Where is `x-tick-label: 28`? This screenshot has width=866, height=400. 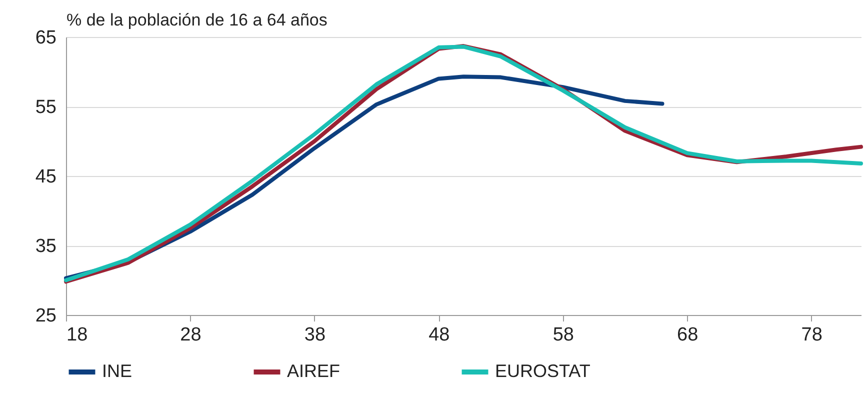
x-tick-label: 28 is located at coordinates (191, 335).